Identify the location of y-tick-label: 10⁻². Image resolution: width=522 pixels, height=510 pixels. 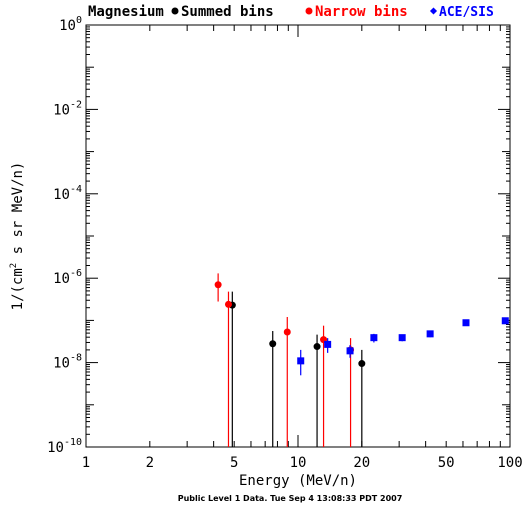
(67, 108).